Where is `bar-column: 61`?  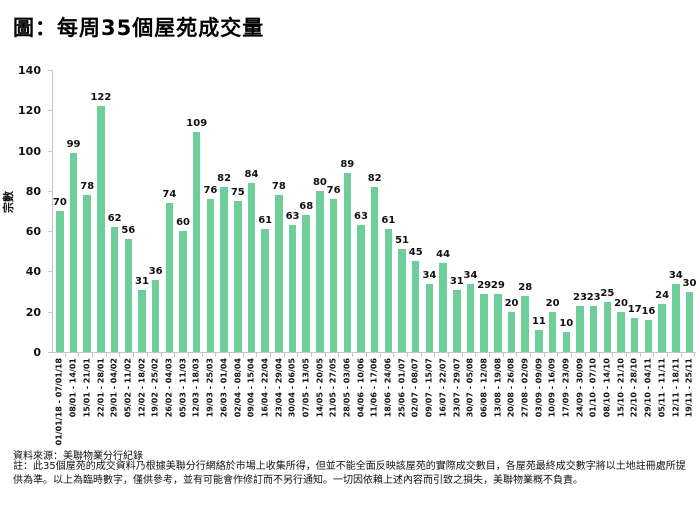
bar-column: 61 is located at coordinates (265, 211).